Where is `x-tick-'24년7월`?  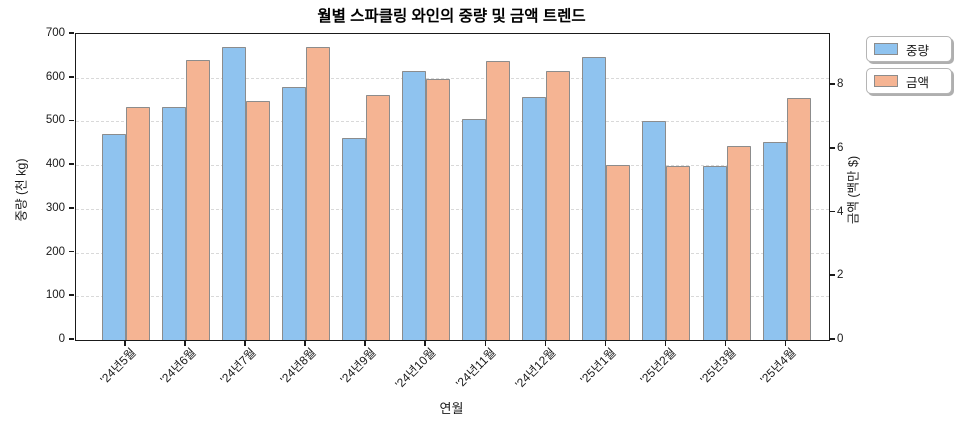
x-tick-'24년7월 is located at coordinates (245, 343).